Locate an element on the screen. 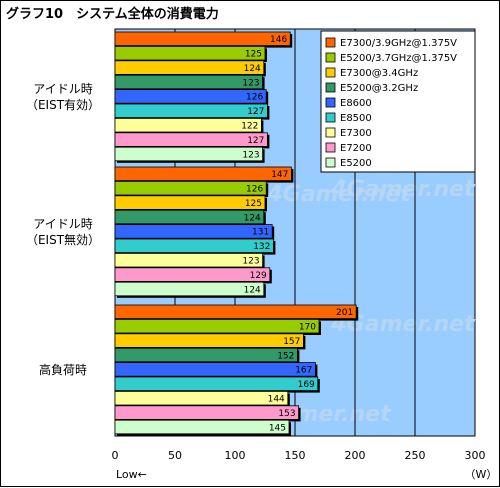 The image size is (500, 488). x-tick-label: 50 is located at coordinates (175, 455).